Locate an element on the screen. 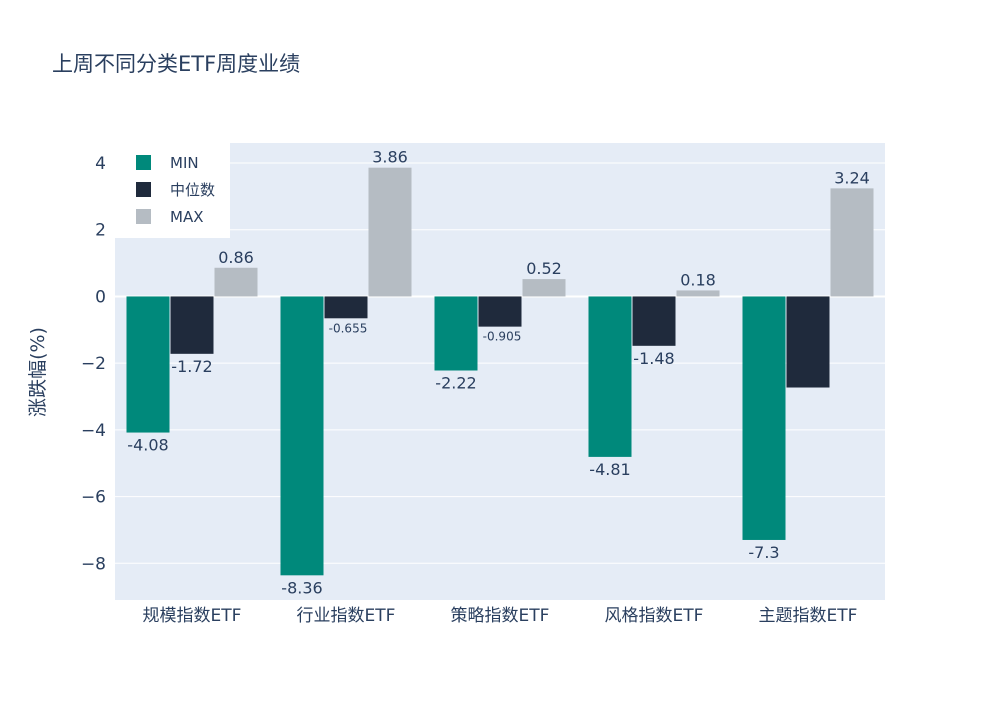 Image resolution: width=1000 pixels, height=714 pixels. y-tick-label: 4 is located at coordinates (100, 164).